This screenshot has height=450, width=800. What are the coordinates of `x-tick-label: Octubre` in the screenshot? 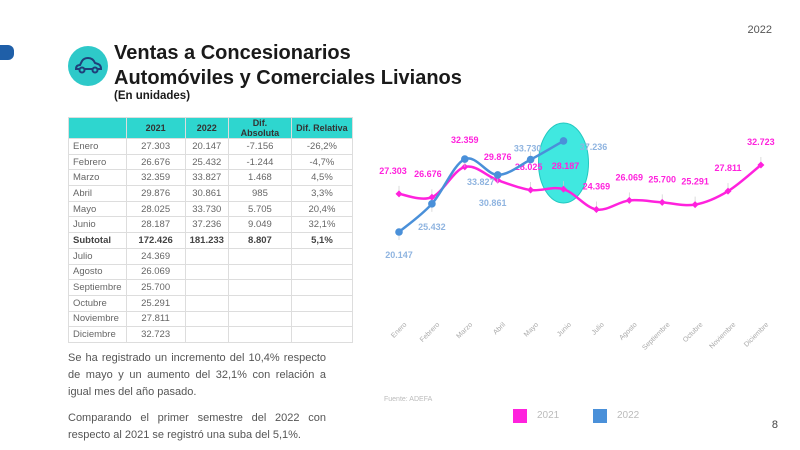 It's located at (693, 332).